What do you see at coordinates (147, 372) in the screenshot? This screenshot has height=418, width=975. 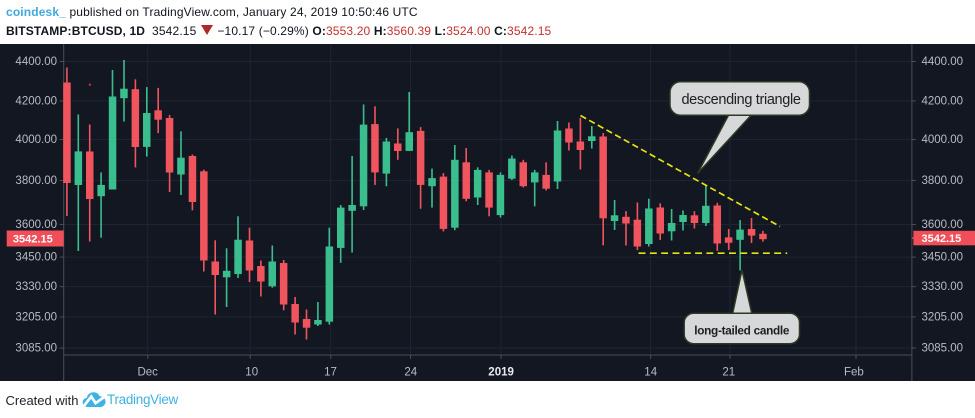 I see `svg-text: Dec` at bounding box center [147, 372].